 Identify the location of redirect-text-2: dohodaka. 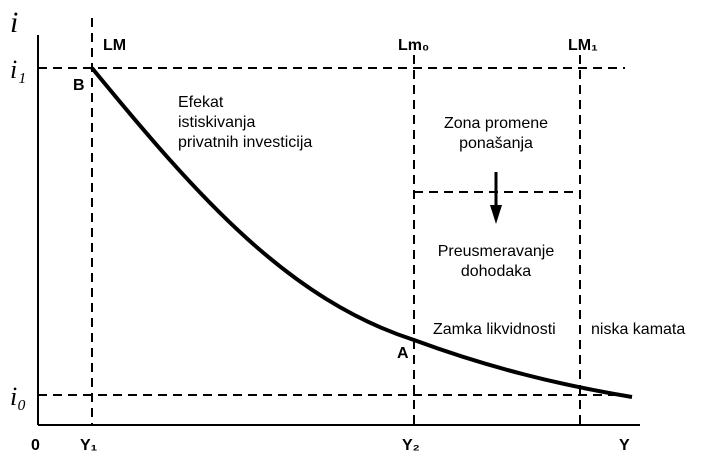
(496, 271).